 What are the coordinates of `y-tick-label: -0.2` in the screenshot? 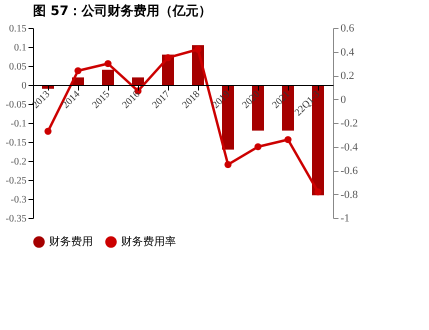 It's located at (18, 162).